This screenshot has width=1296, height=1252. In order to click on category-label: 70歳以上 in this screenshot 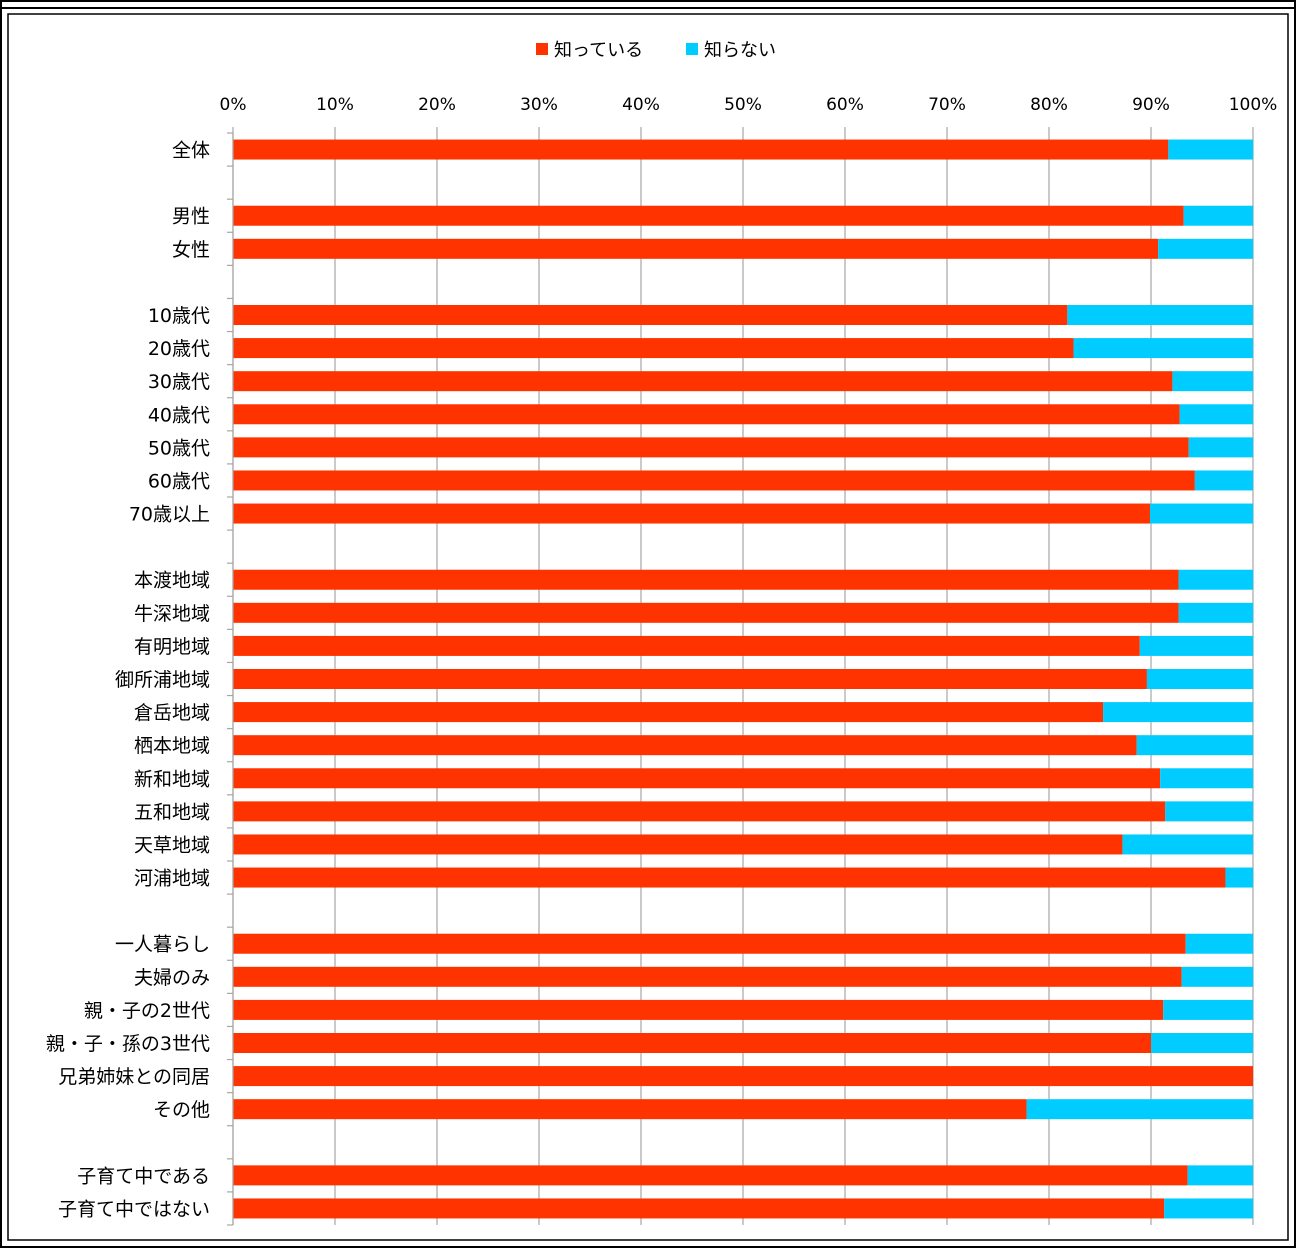, I will do `click(169, 515)`.